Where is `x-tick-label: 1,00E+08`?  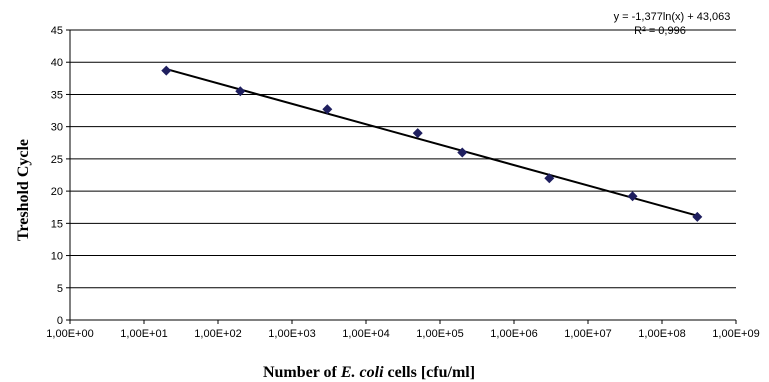 x-tick-label: 1,00E+08 is located at coordinates (661, 334).